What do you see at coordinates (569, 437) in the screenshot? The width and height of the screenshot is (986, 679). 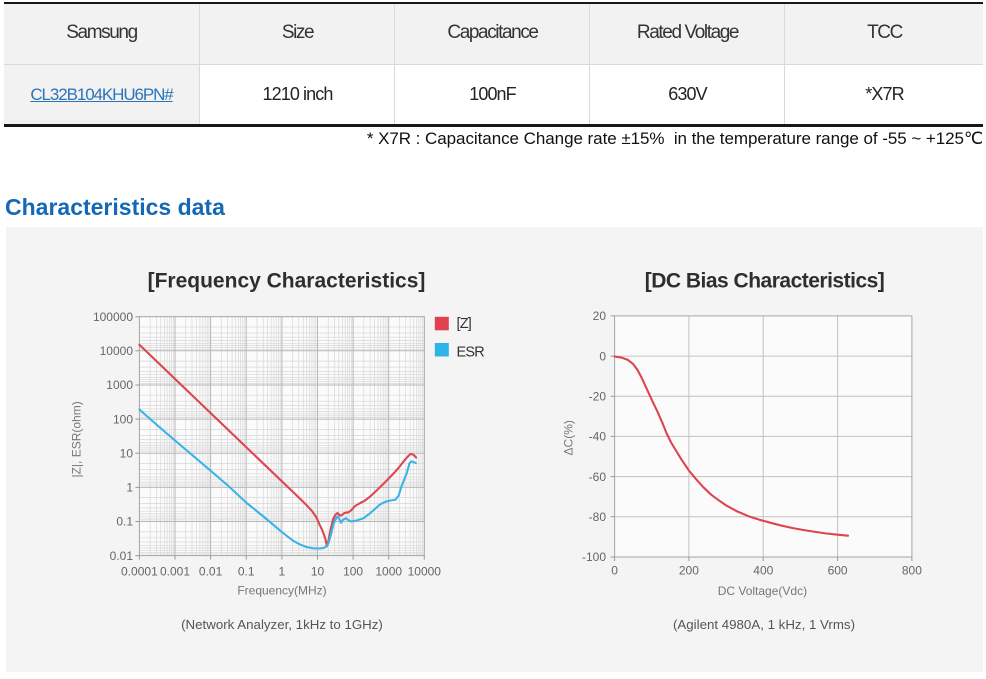 I see `svg-text: ΔC(%)` at bounding box center [569, 437].